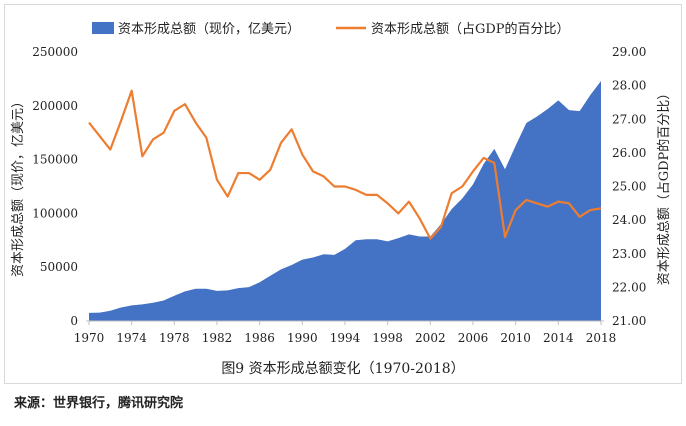 The width and height of the screenshot is (686, 426). I want to click on left-tick-label: 50000, so click(59, 267).